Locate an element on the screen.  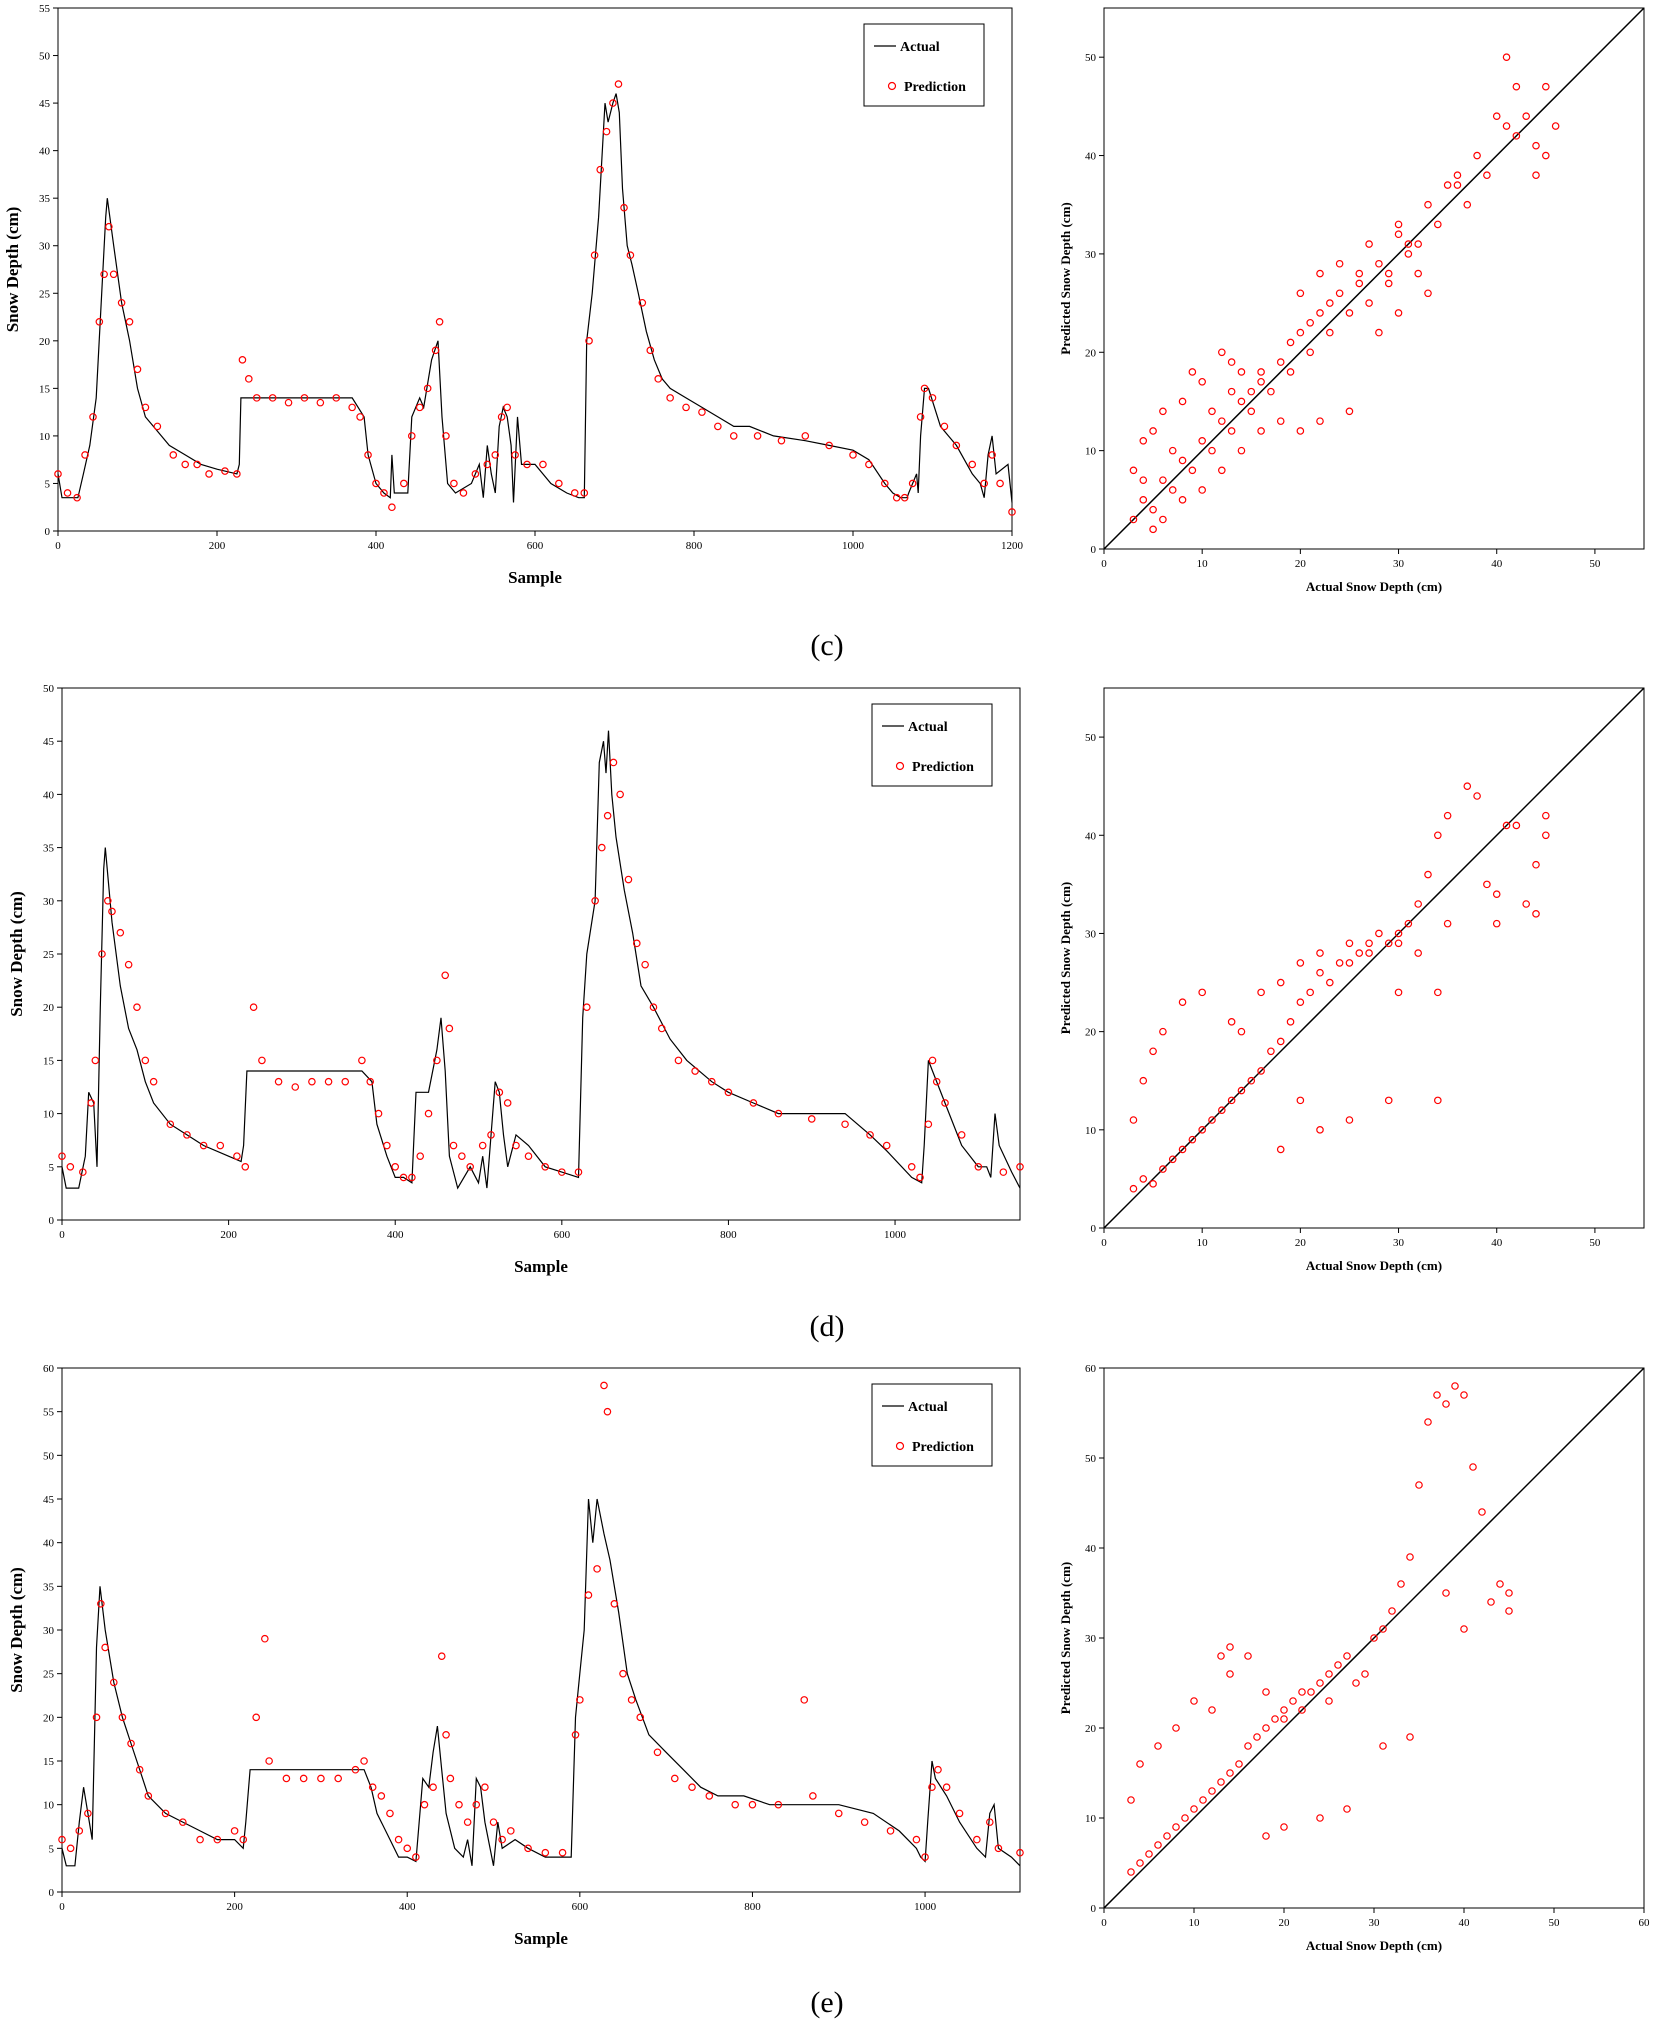
y-tick-label: 5 is located at coordinates (52, 1849).